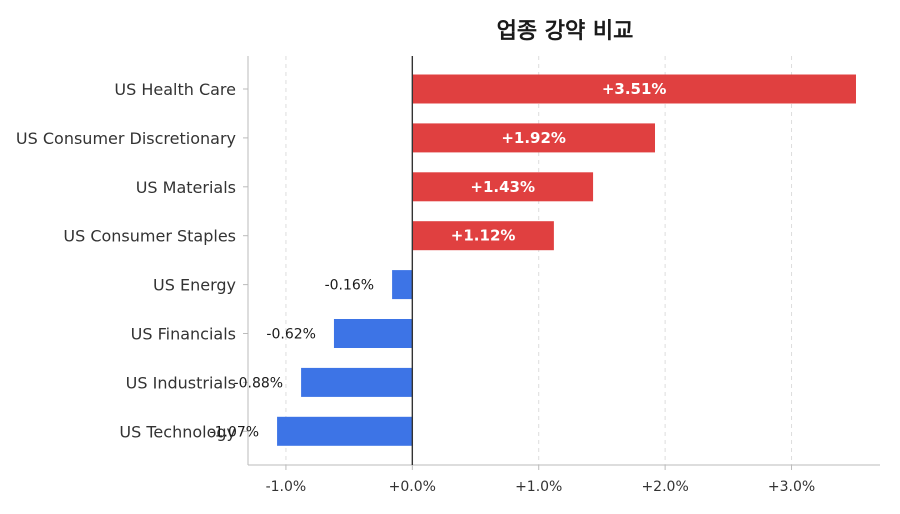 Image resolution: width=900 pixels, height=514 pixels. I want to click on x-tick-label: +3.0%, so click(791, 487).